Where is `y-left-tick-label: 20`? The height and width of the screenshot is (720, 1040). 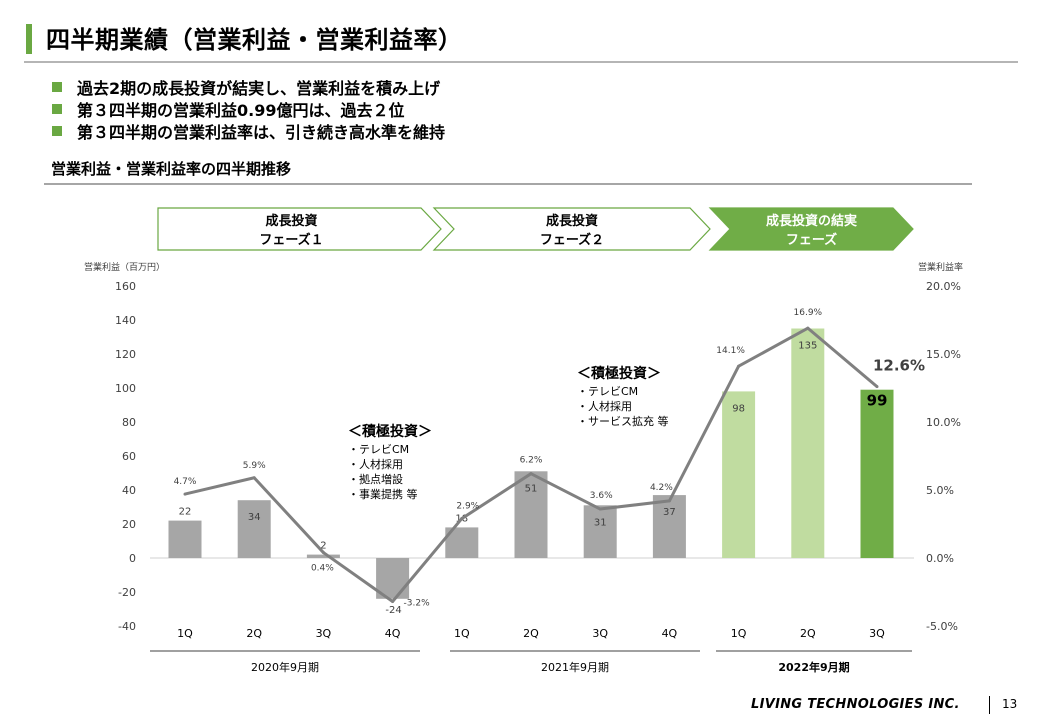
y-left-tick-label: 20 is located at coordinates (129, 524).